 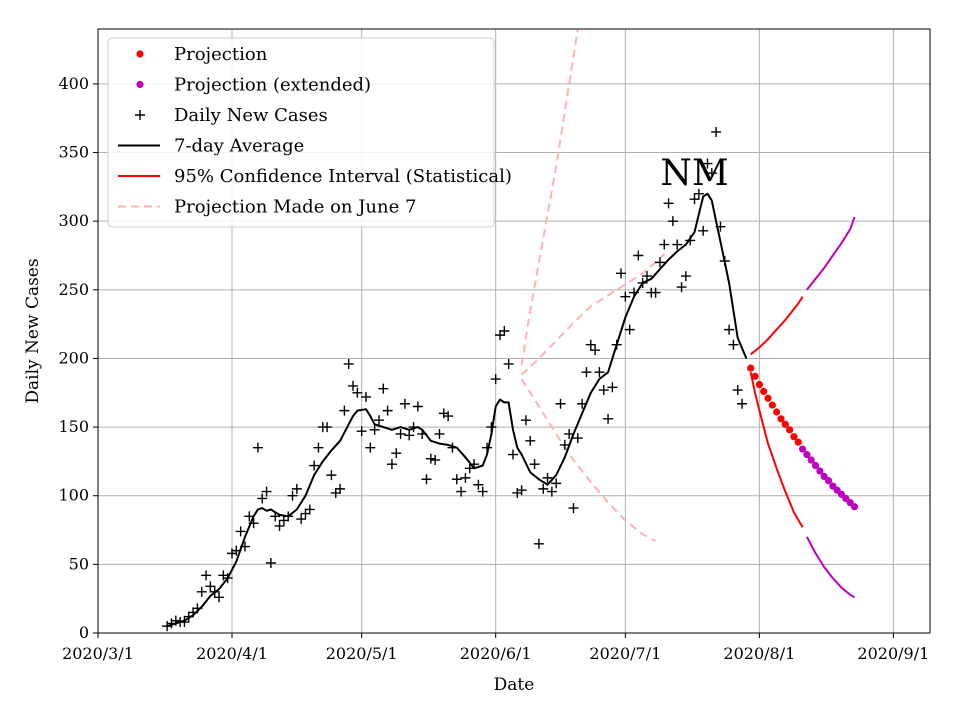 What do you see at coordinates (776, 449) in the screenshot?
I see `series-95-ci-lower` at bounding box center [776, 449].